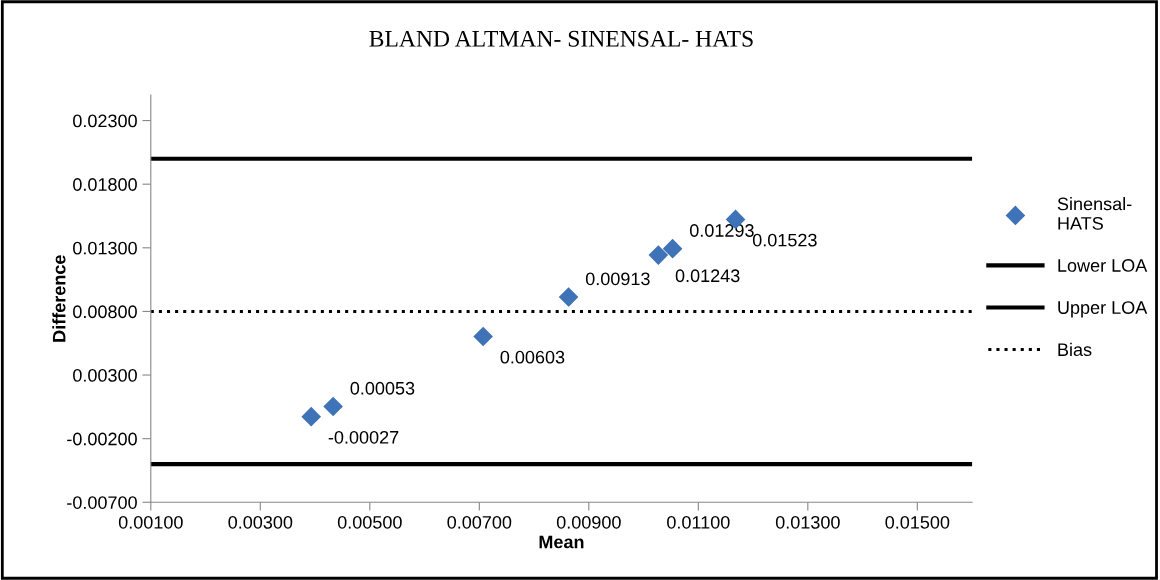  What do you see at coordinates (588, 522) in the screenshot?
I see `x-tick-label: 0.00900` at bounding box center [588, 522].